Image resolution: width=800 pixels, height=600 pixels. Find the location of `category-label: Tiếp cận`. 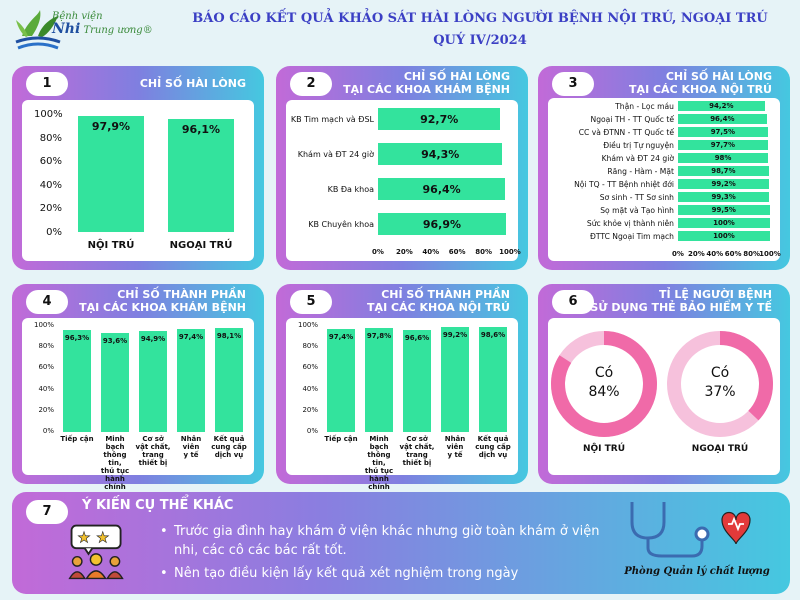

category-label: Tiếp cận is located at coordinates (341, 439).